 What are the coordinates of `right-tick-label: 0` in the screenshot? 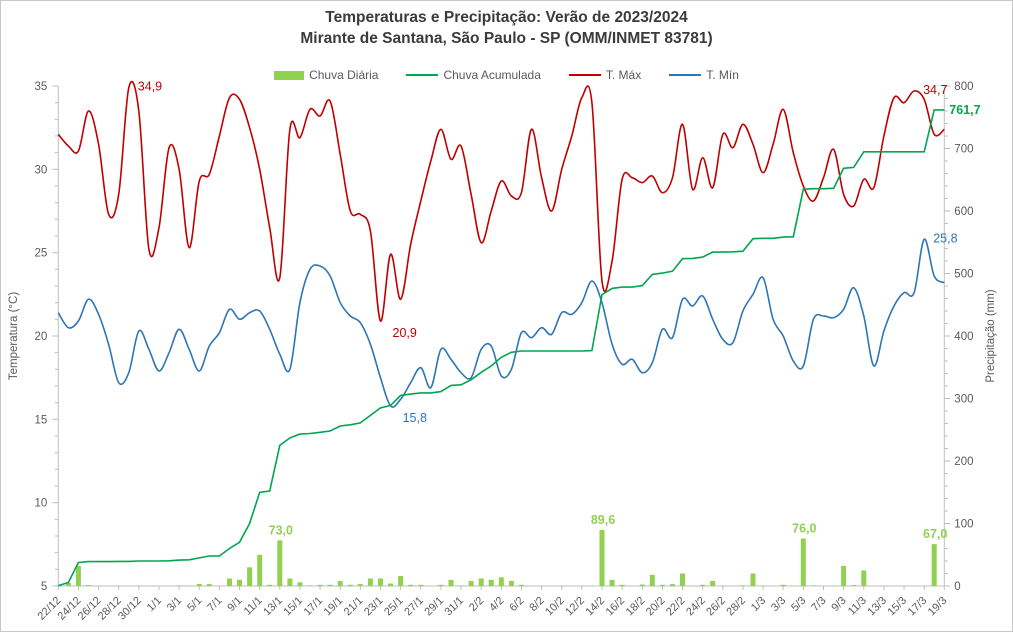 It's located at (957, 587).